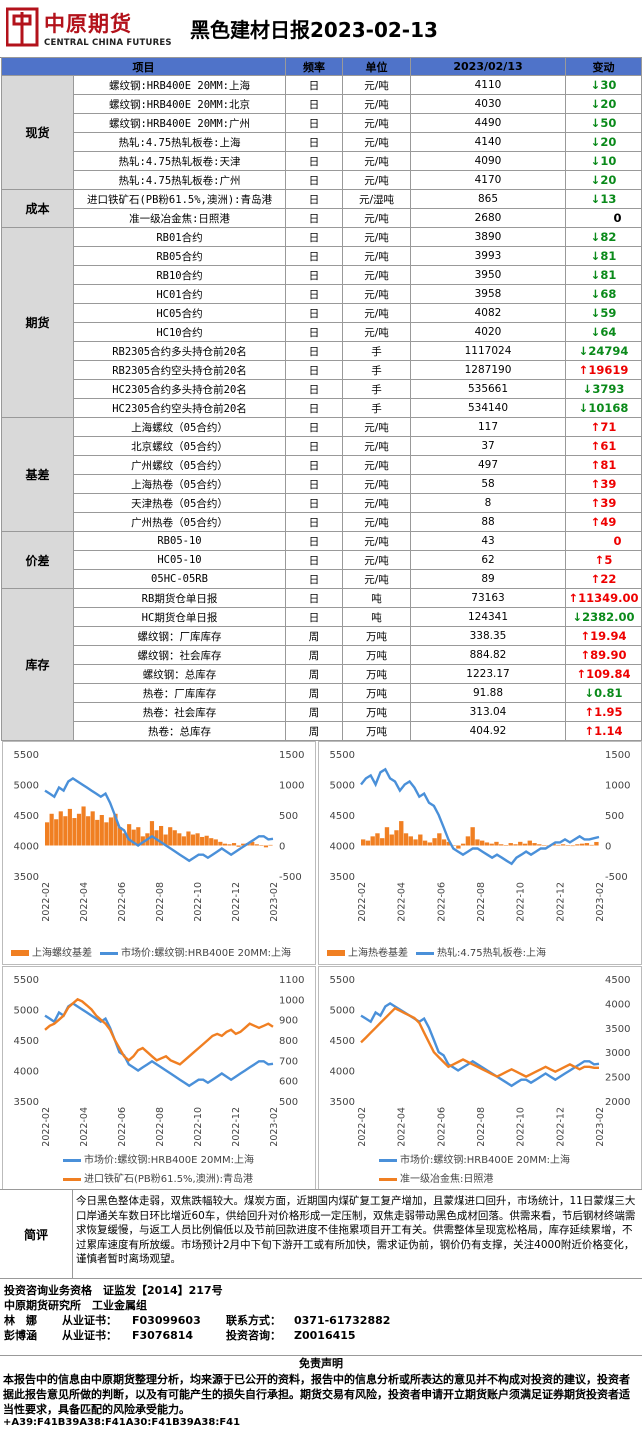 This screenshot has width=642, height=1431. Describe the element at coordinates (179, 332) in the screenshot. I see `item-cell: HC10合约` at that location.